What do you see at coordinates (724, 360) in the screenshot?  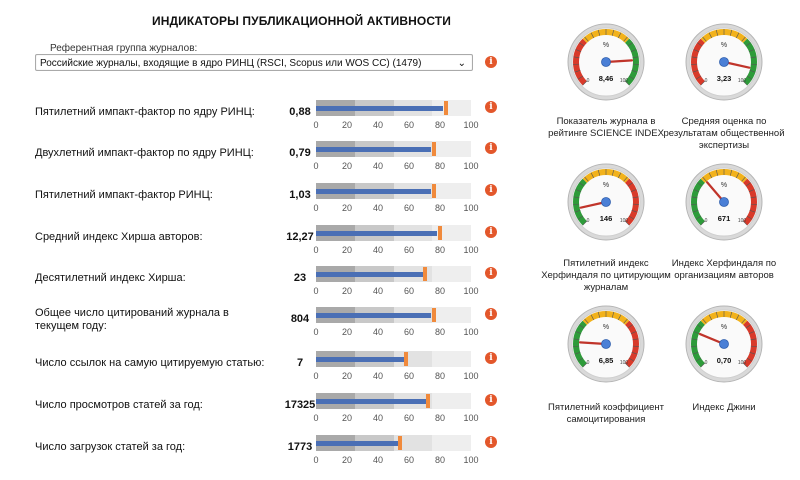 I see `gauge-value: 0,70` at bounding box center [724, 360].